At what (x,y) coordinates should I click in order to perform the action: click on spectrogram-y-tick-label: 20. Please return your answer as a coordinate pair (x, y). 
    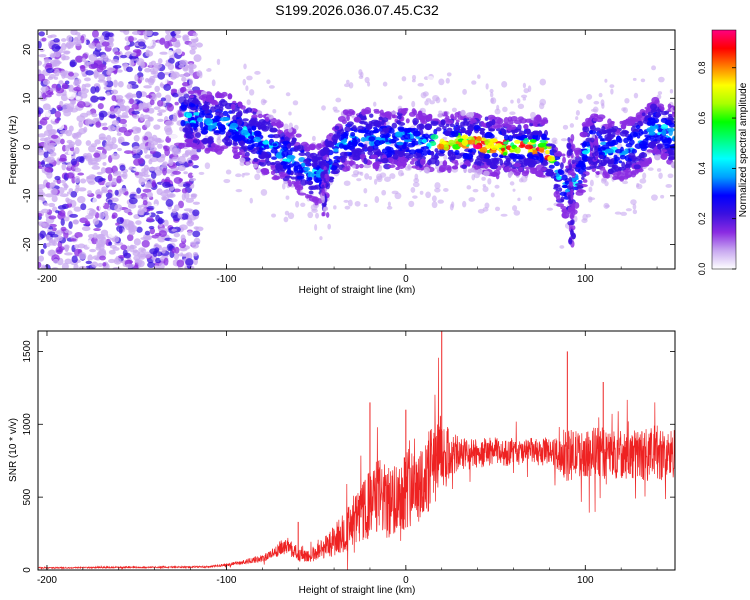
    Looking at the image, I should click on (27, 50).